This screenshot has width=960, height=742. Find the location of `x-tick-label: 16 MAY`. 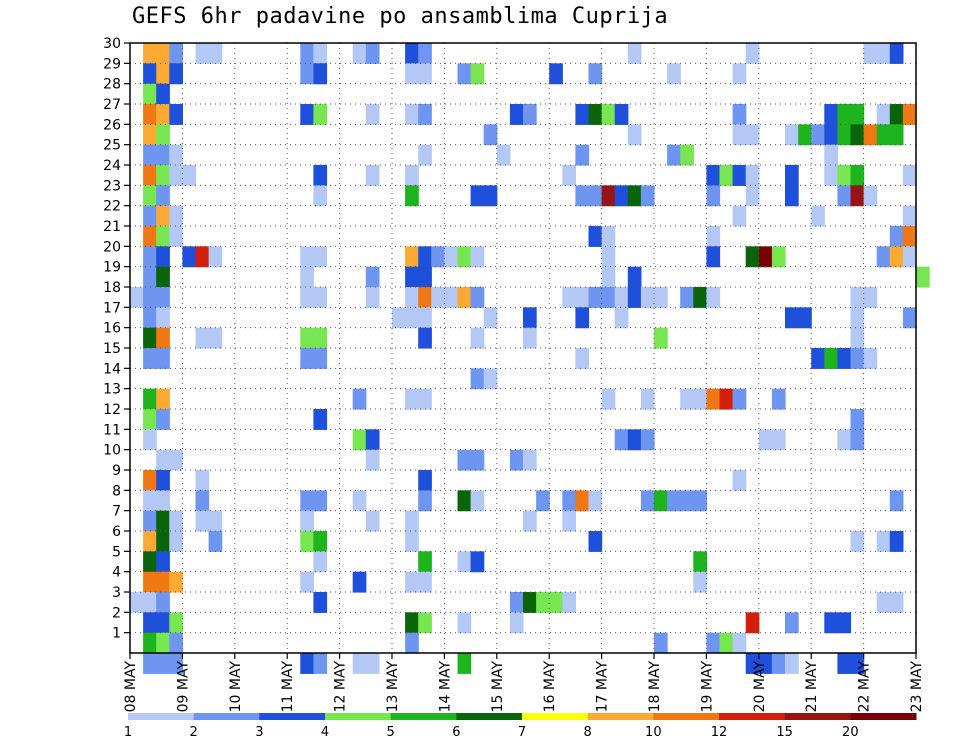

x-tick-label: 16 MAY is located at coordinates (550, 687).